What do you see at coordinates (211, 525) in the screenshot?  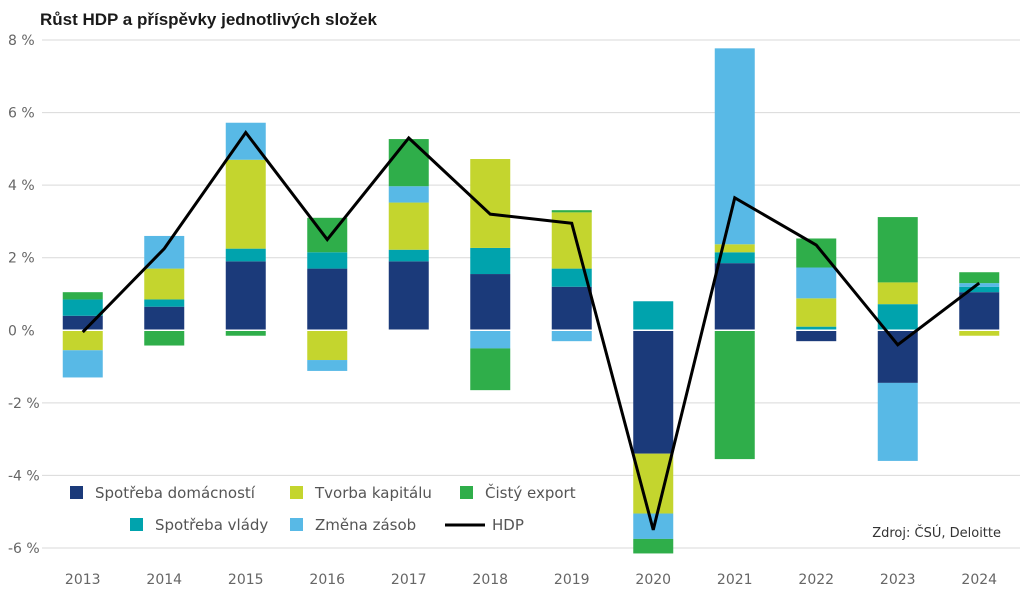 I see `legend-label-spotreba-vlady: Spotřeba vlády` at bounding box center [211, 525].